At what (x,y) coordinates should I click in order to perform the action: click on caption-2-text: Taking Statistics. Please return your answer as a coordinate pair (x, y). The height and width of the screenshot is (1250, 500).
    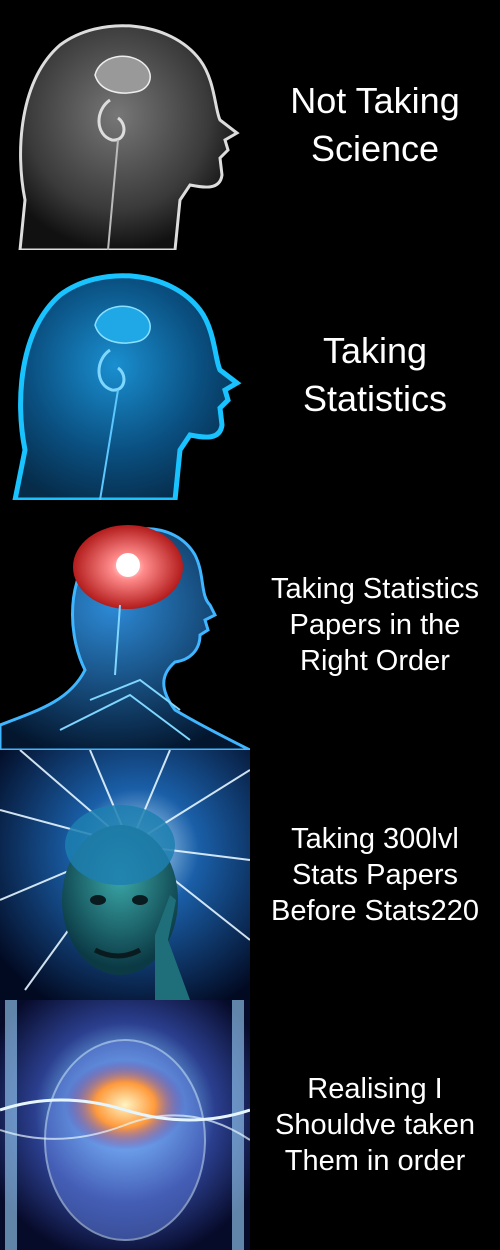
    Looking at the image, I should click on (375, 374).